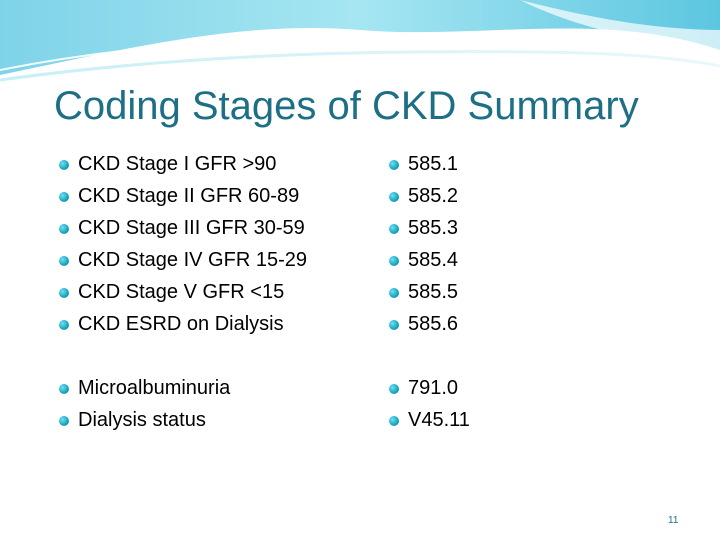  What do you see at coordinates (488, 228) in the screenshot?
I see `list-item: 585.3` at bounding box center [488, 228].